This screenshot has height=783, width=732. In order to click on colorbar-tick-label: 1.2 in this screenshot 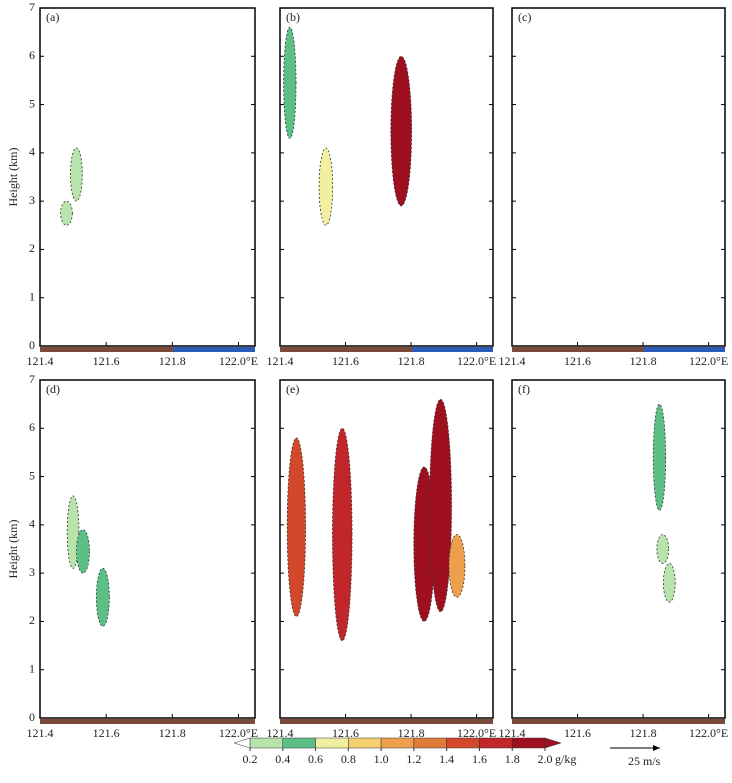, I will do `click(413, 759)`.